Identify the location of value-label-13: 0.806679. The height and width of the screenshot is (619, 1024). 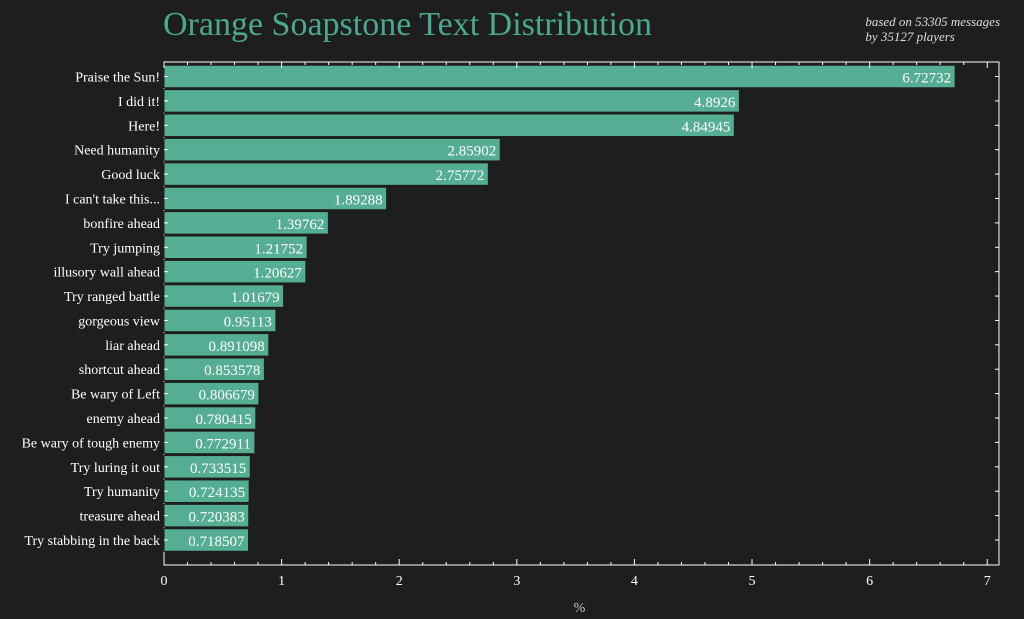
(227, 396).